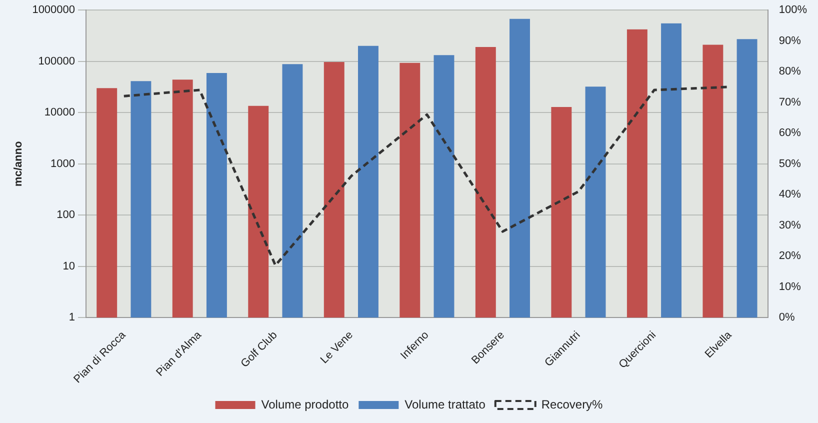 The height and width of the screenshot is (423, 818). I want to click on y2-tick-label: 80%, so click(790, 72).